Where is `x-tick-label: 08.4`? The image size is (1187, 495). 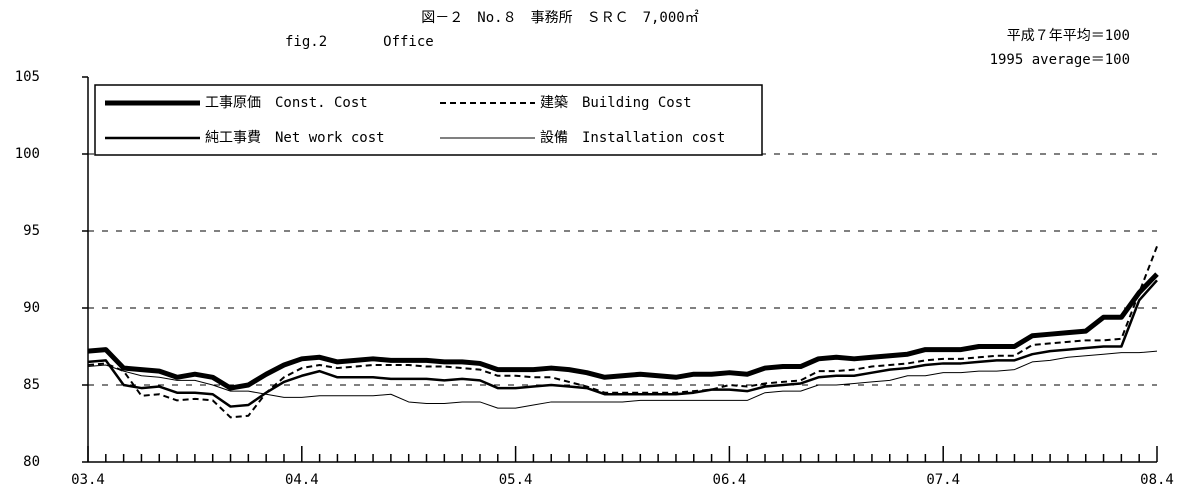
x-tick-label: 08.4 is located at coordinates (1157, 480).